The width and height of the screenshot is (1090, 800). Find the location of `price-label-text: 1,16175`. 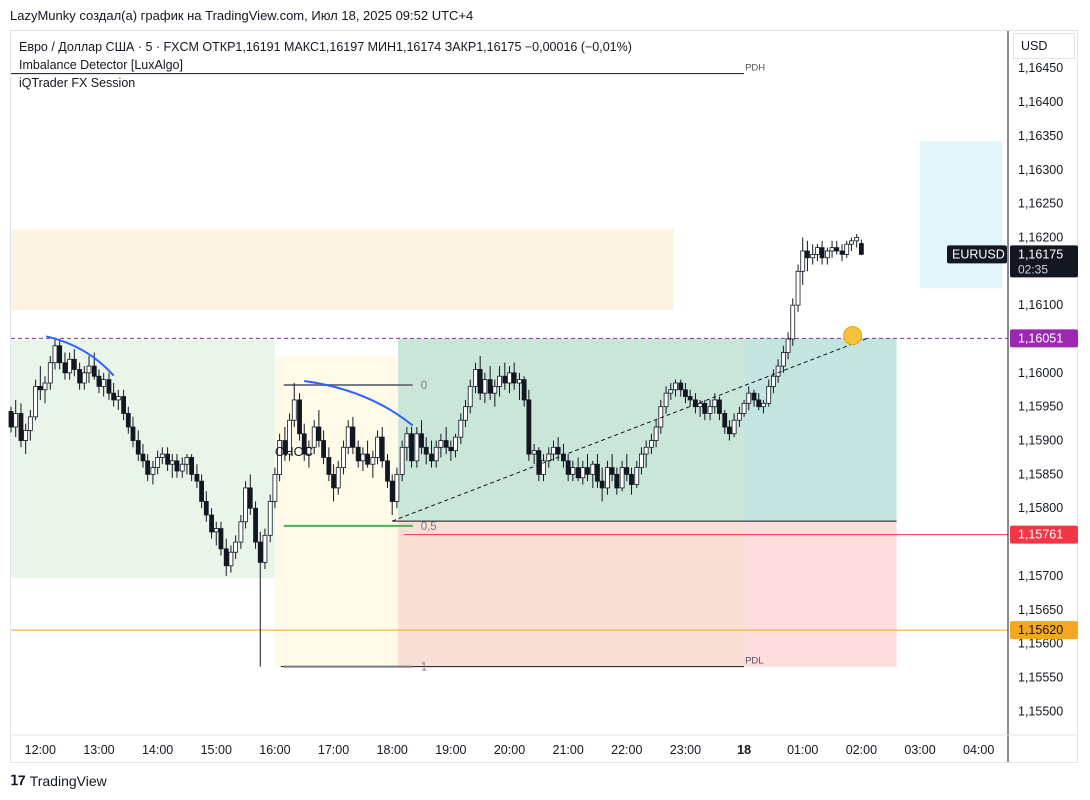

price-label-text: 1,16175 is located at coordinates (1040, 254).